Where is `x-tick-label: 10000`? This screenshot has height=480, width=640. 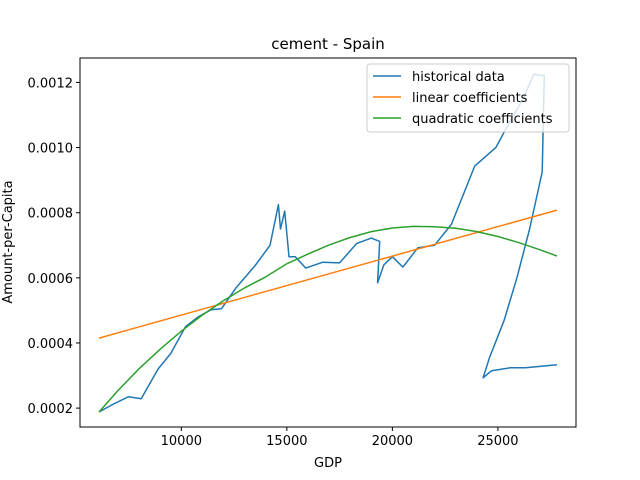 x-tick-label: 10000 is located at coordinates (181, 441).